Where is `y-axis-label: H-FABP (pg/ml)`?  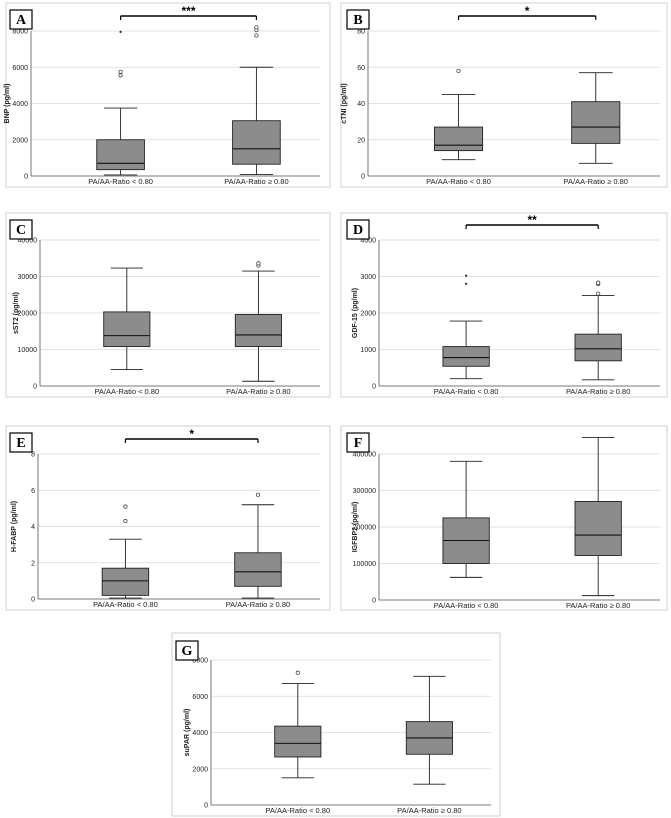
y-axis-label: H-FABP (pg/ml) is located at coordinates (14, 526).